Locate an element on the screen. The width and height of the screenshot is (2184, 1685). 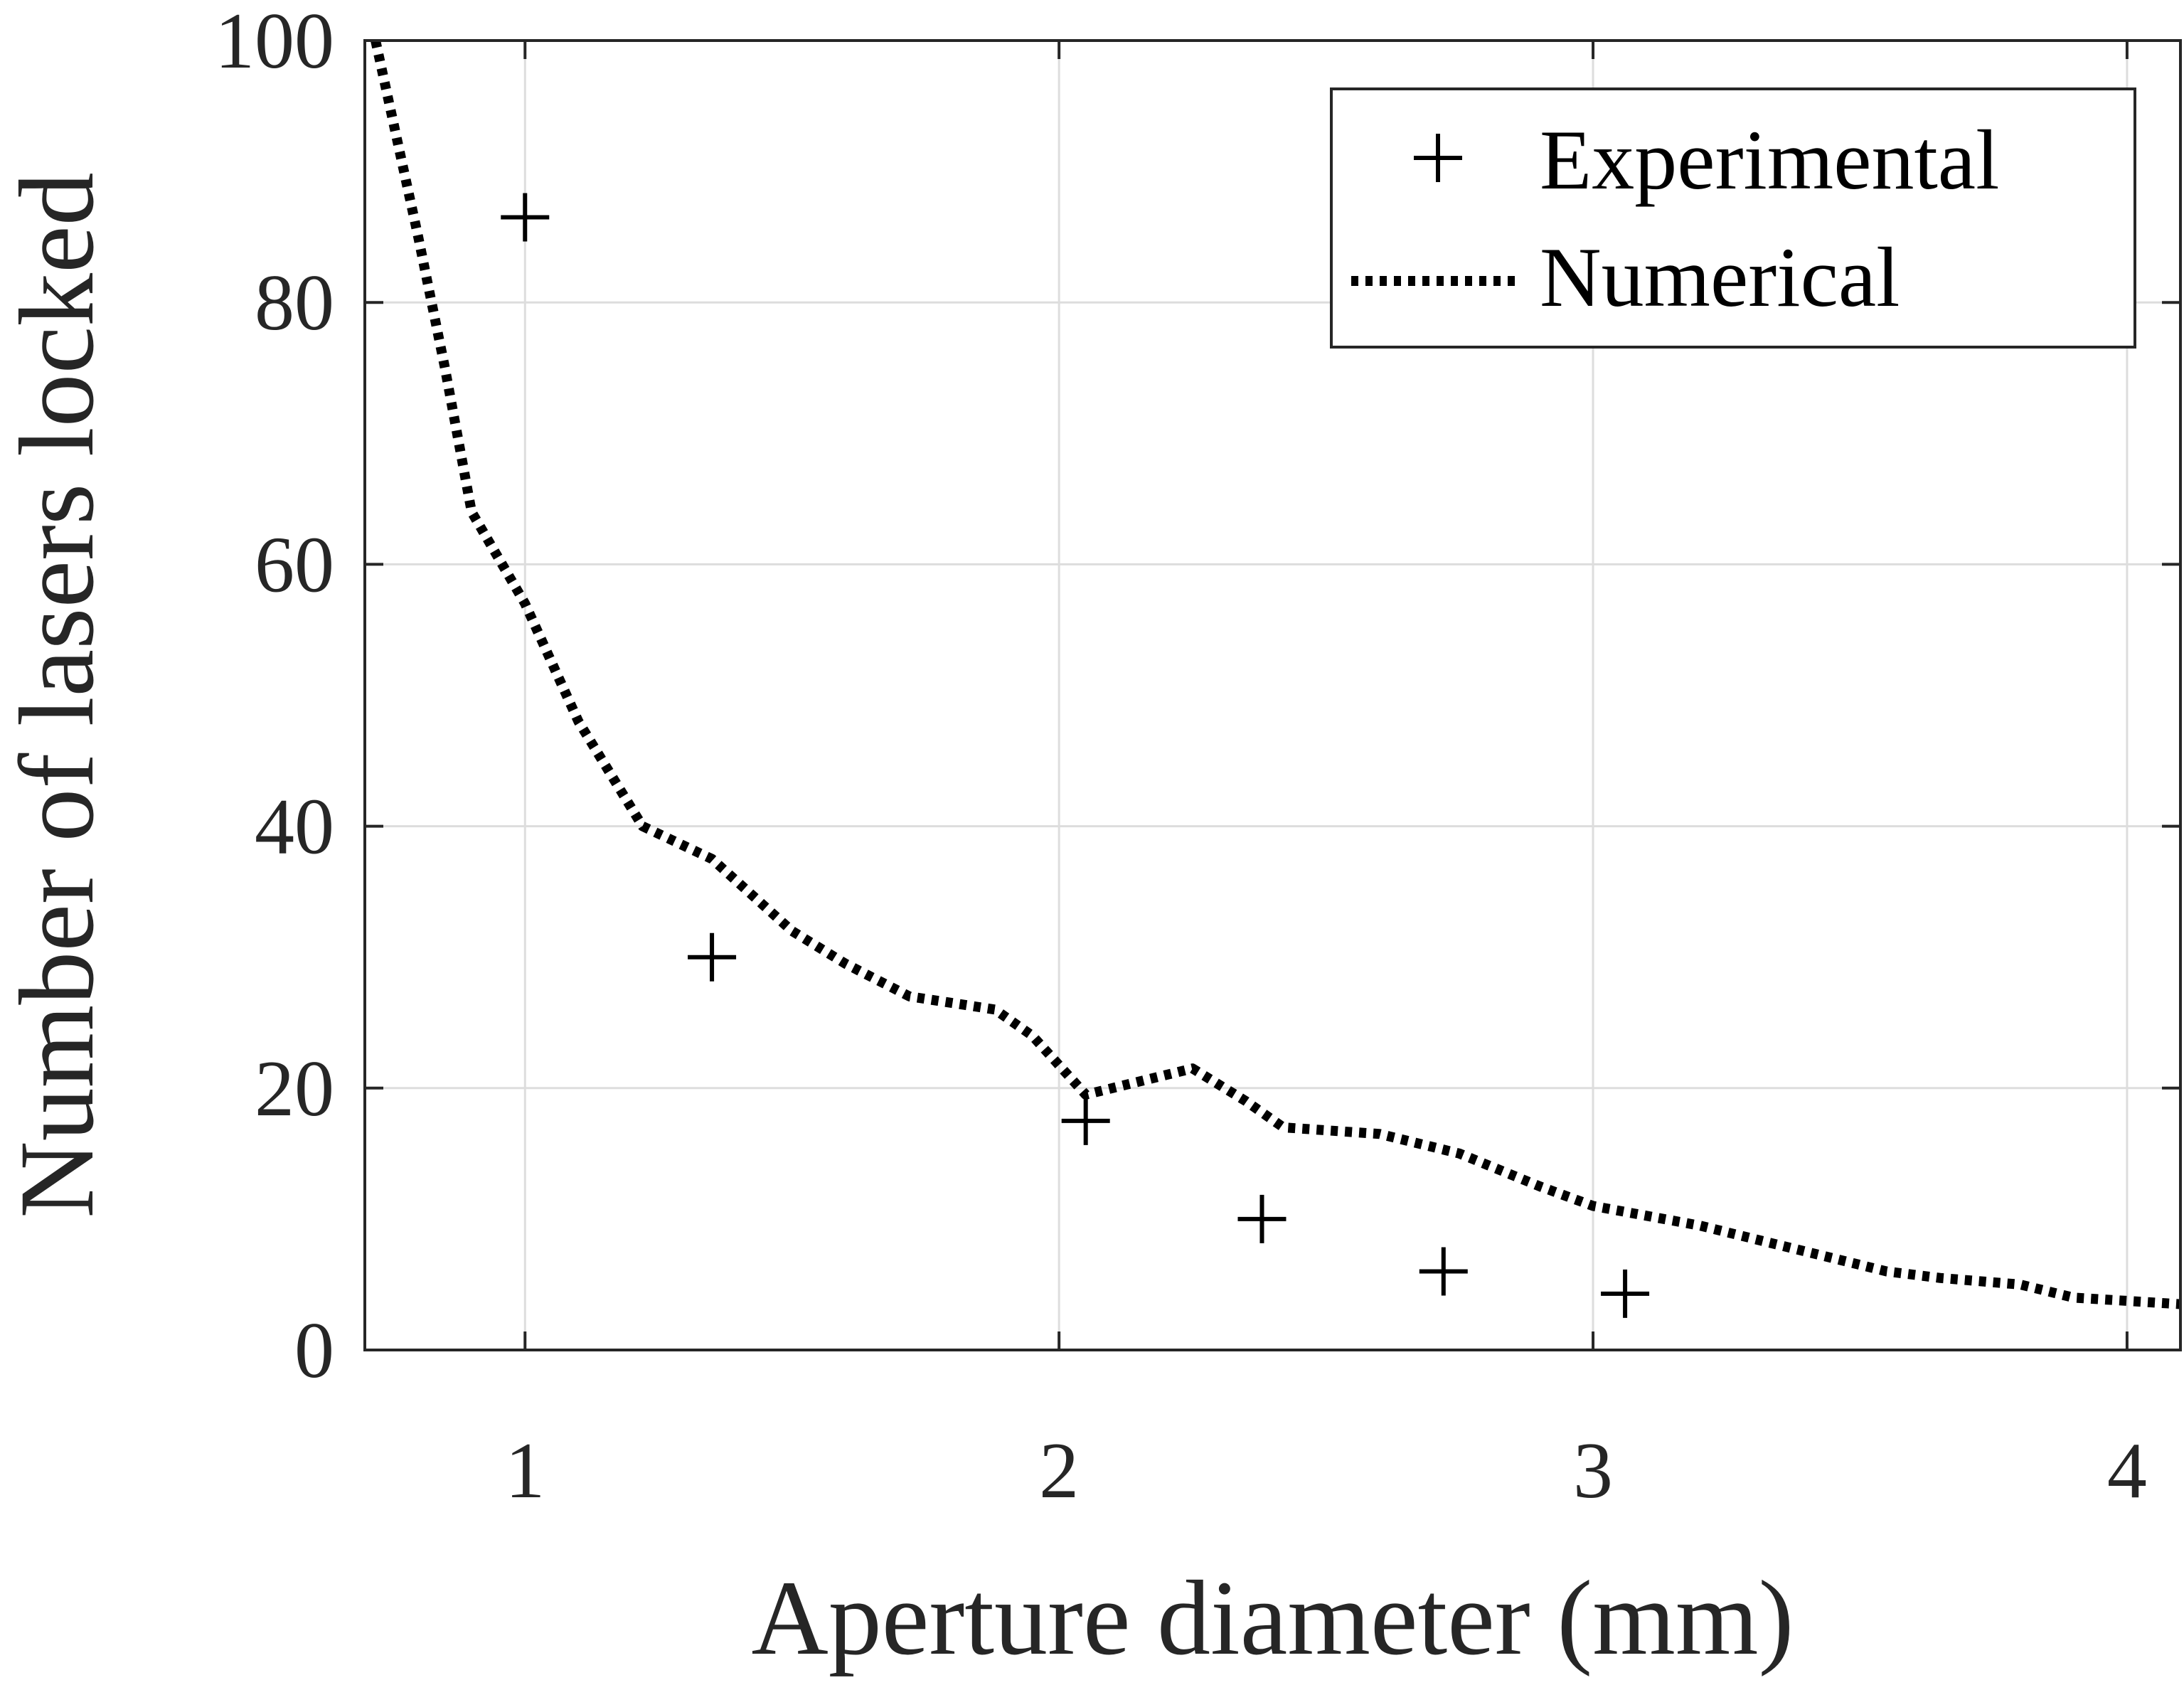
x-tick-label-2: 3 is located at coordinates (1593, 1471).